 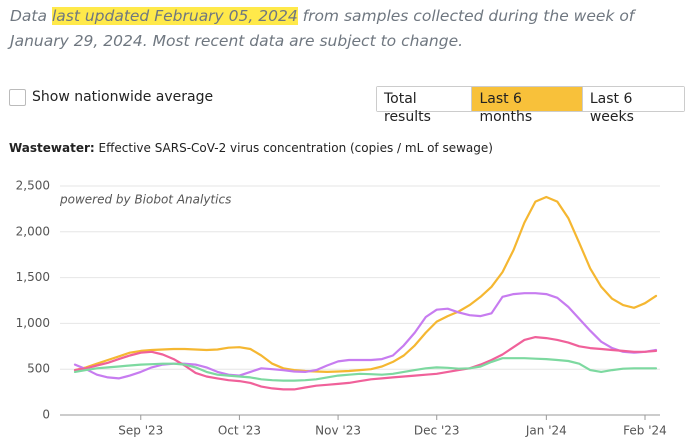 What do you see at coordinates (31, 16) in the screenshot?
I see `note-text: Data` at bounding box center [31, 16].